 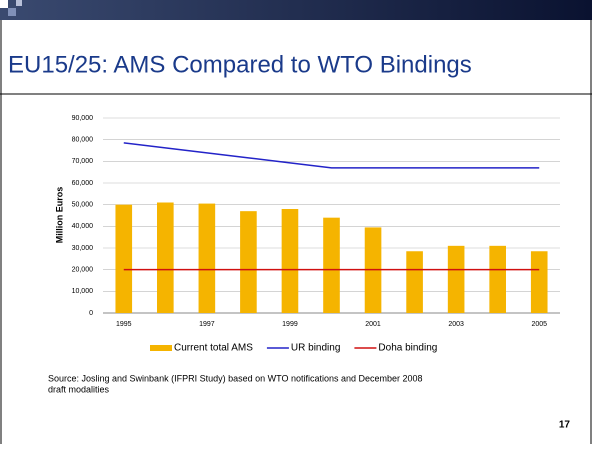 I want to click on page-number: 17, so click(x=565, y=425).